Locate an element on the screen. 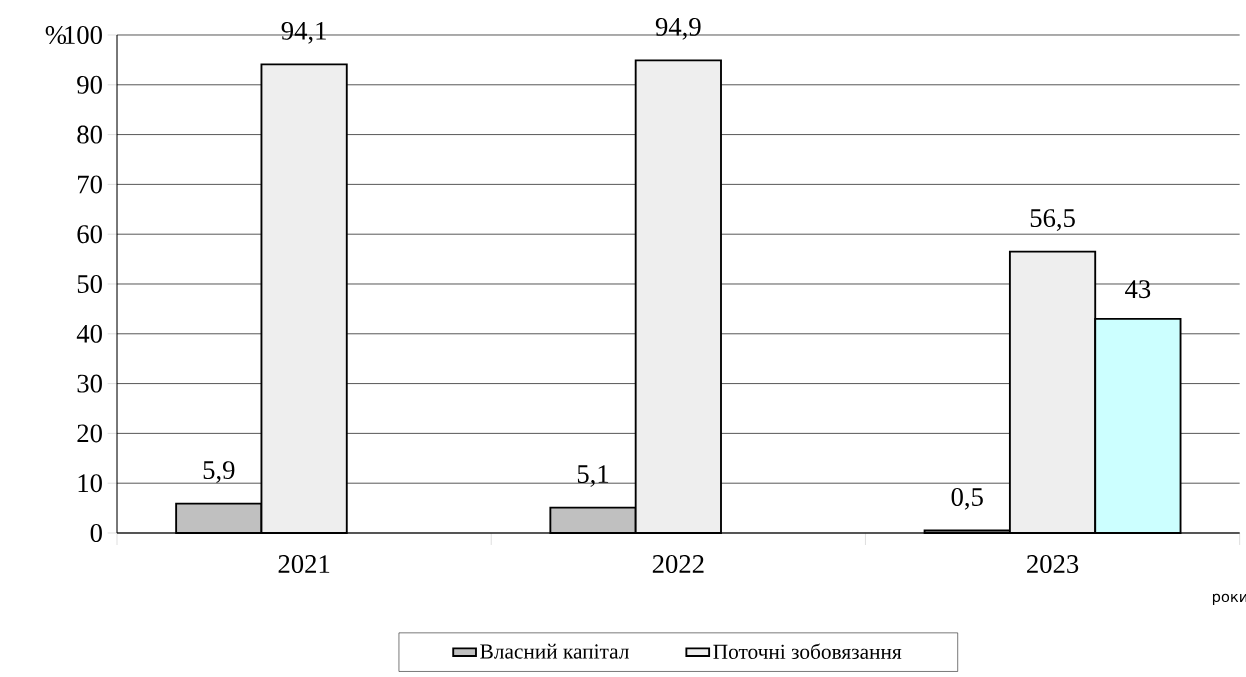  y-tick-label: 90 is located at coordinates (89, 84).